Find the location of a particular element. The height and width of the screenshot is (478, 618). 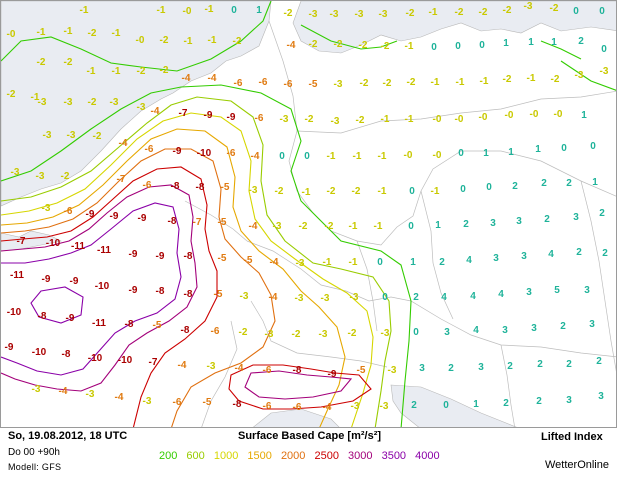

lifted-index-value: 5 is located at coordinates (557, 290).